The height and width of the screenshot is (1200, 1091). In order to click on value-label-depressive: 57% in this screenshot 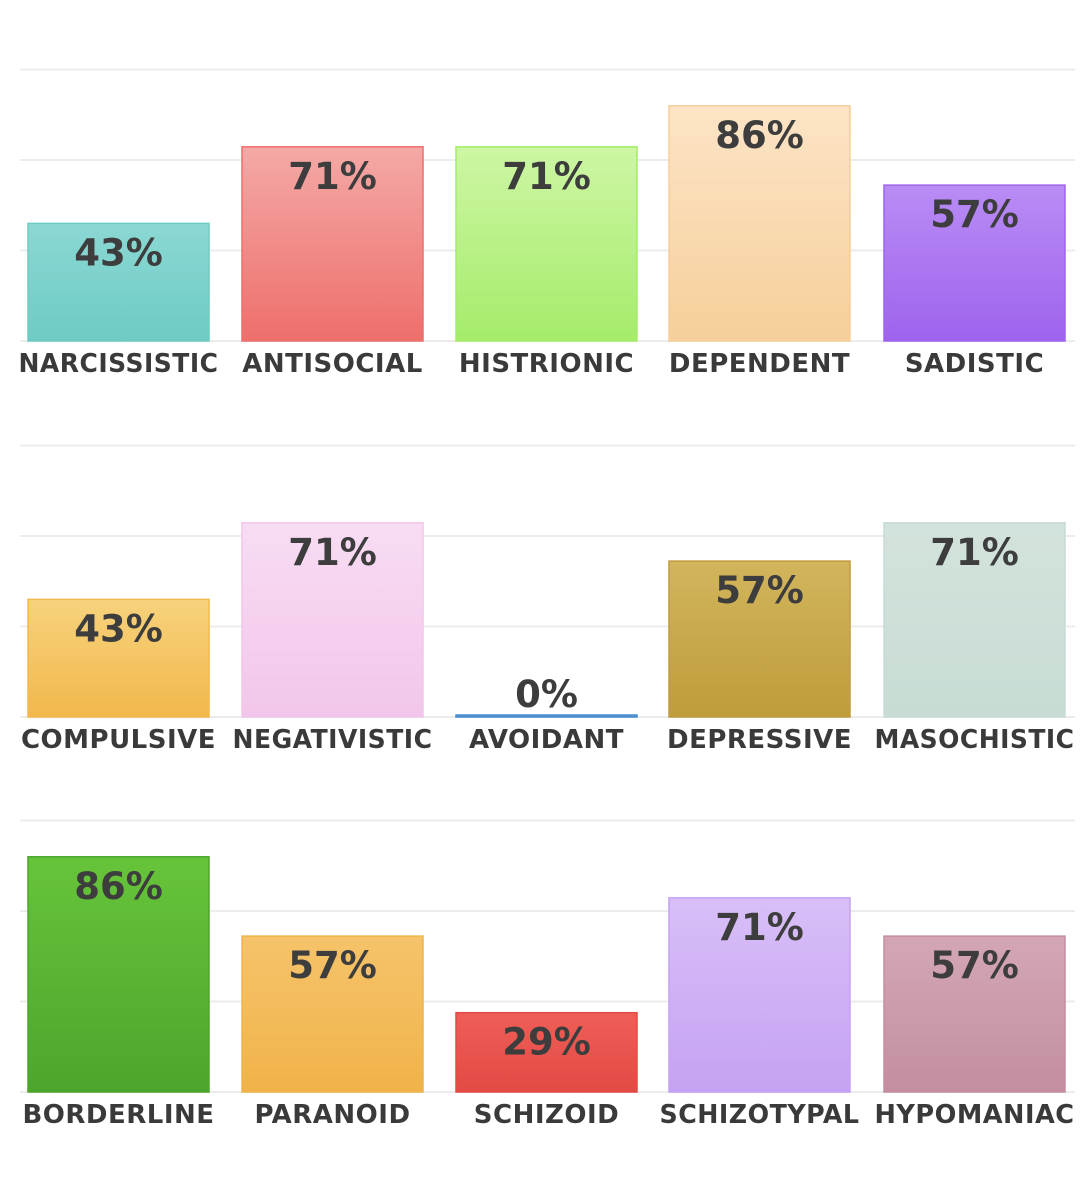, I will do `click(759, 590)`.